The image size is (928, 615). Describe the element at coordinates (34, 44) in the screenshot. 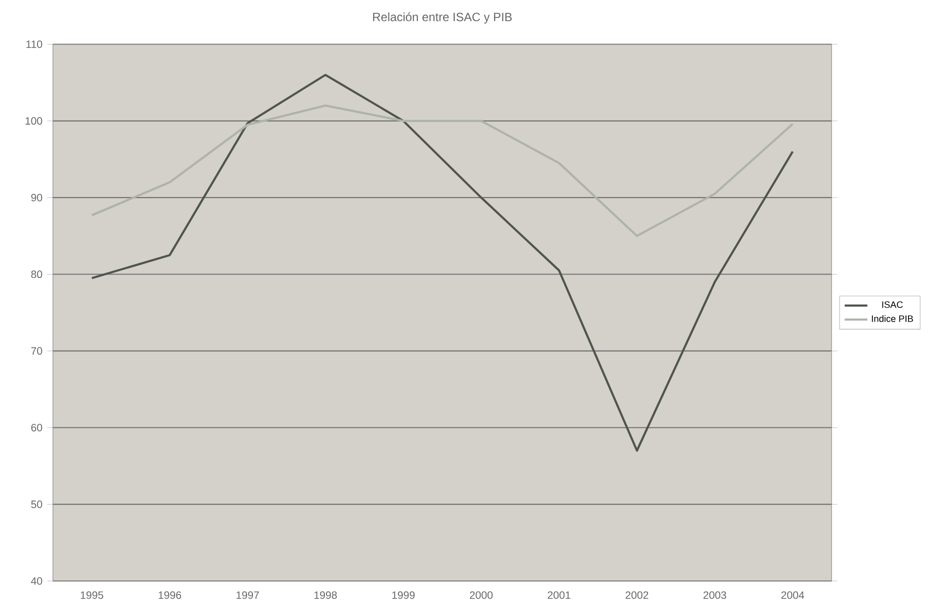

I see `y-tick-label: 110` at that location.